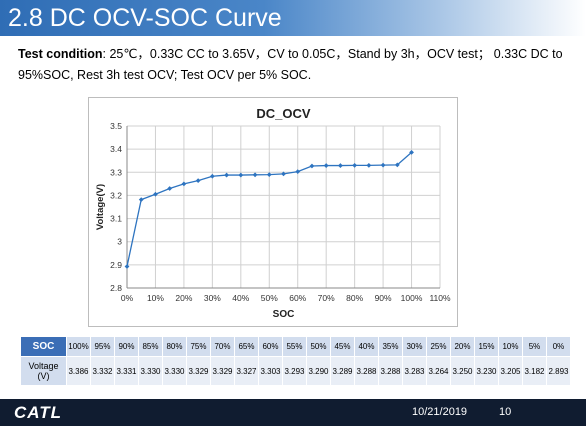 Image resolution: width=586 pixels, height=426 pixels. Describe the element at coordinates (284, 314) in the screenshot. I see `x-axis-label: SOC` at that location.